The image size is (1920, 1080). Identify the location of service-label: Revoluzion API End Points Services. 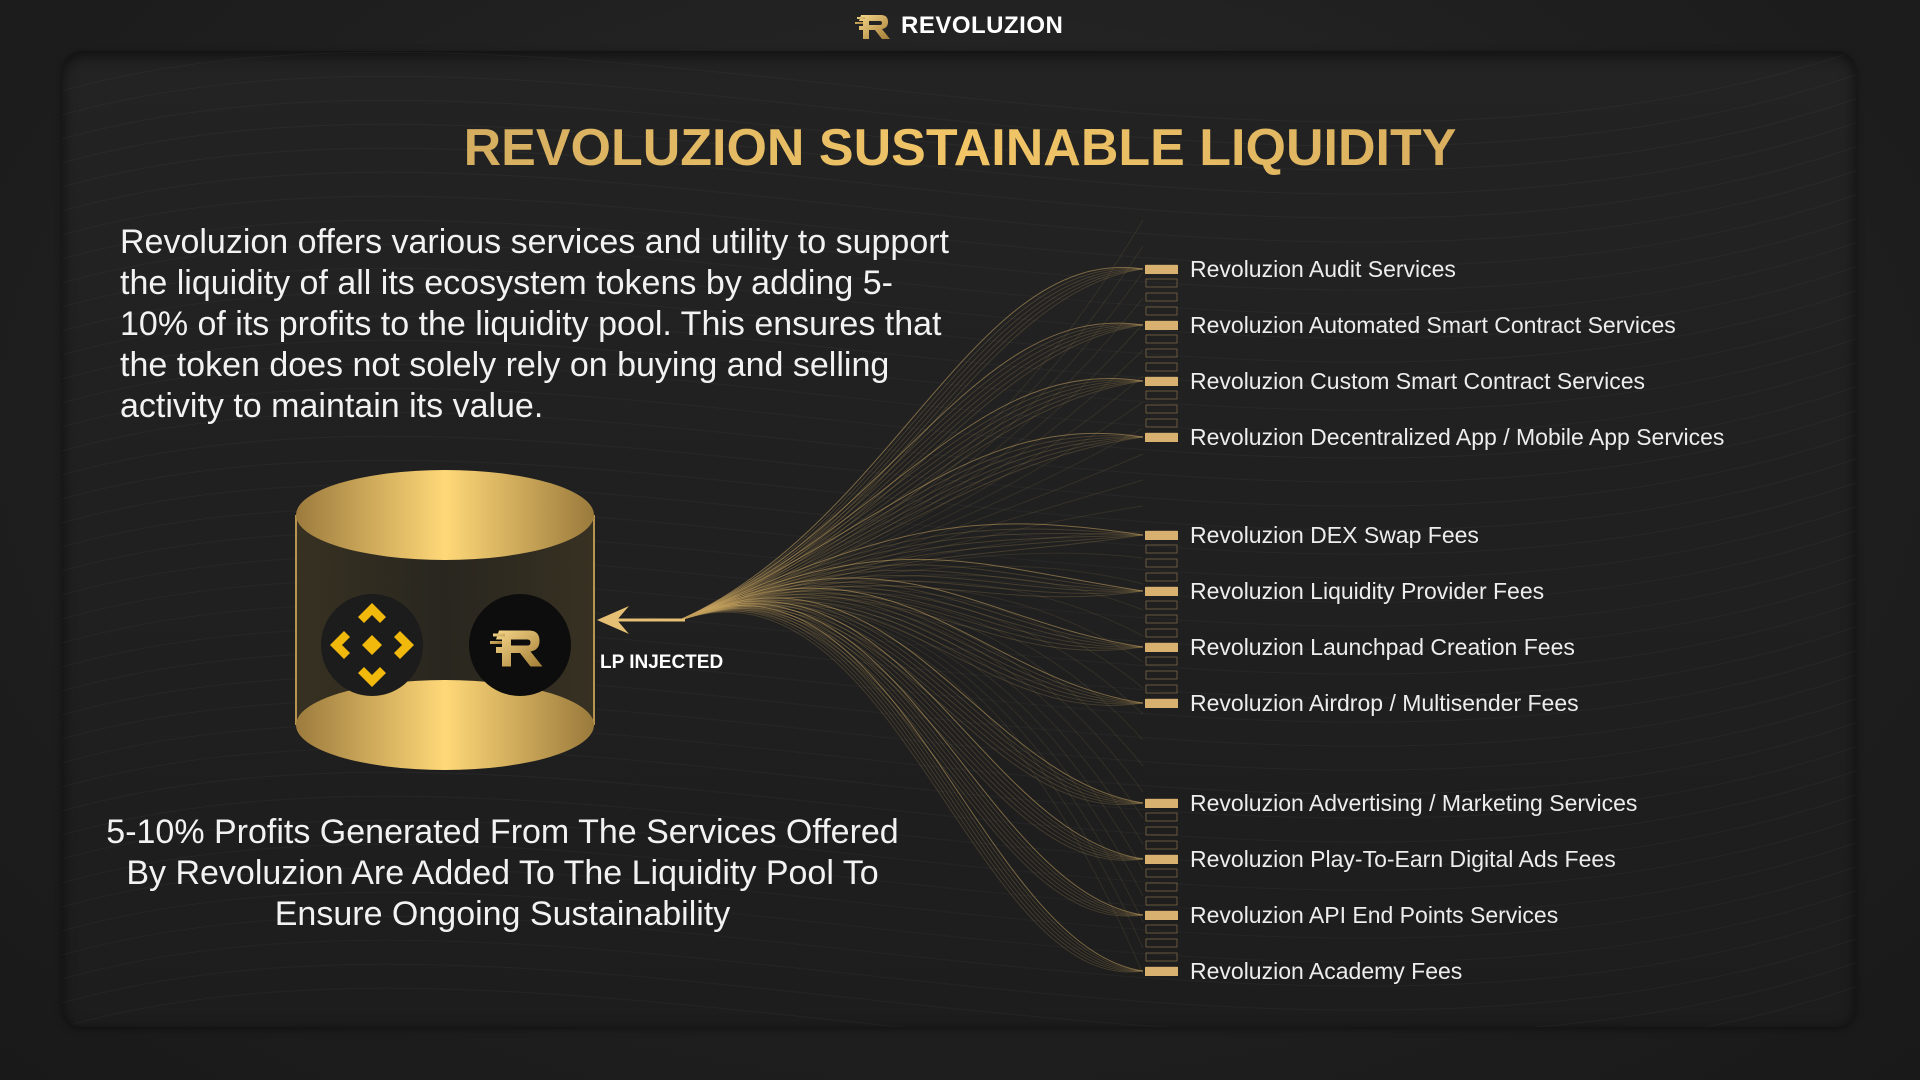
(1374, 914).